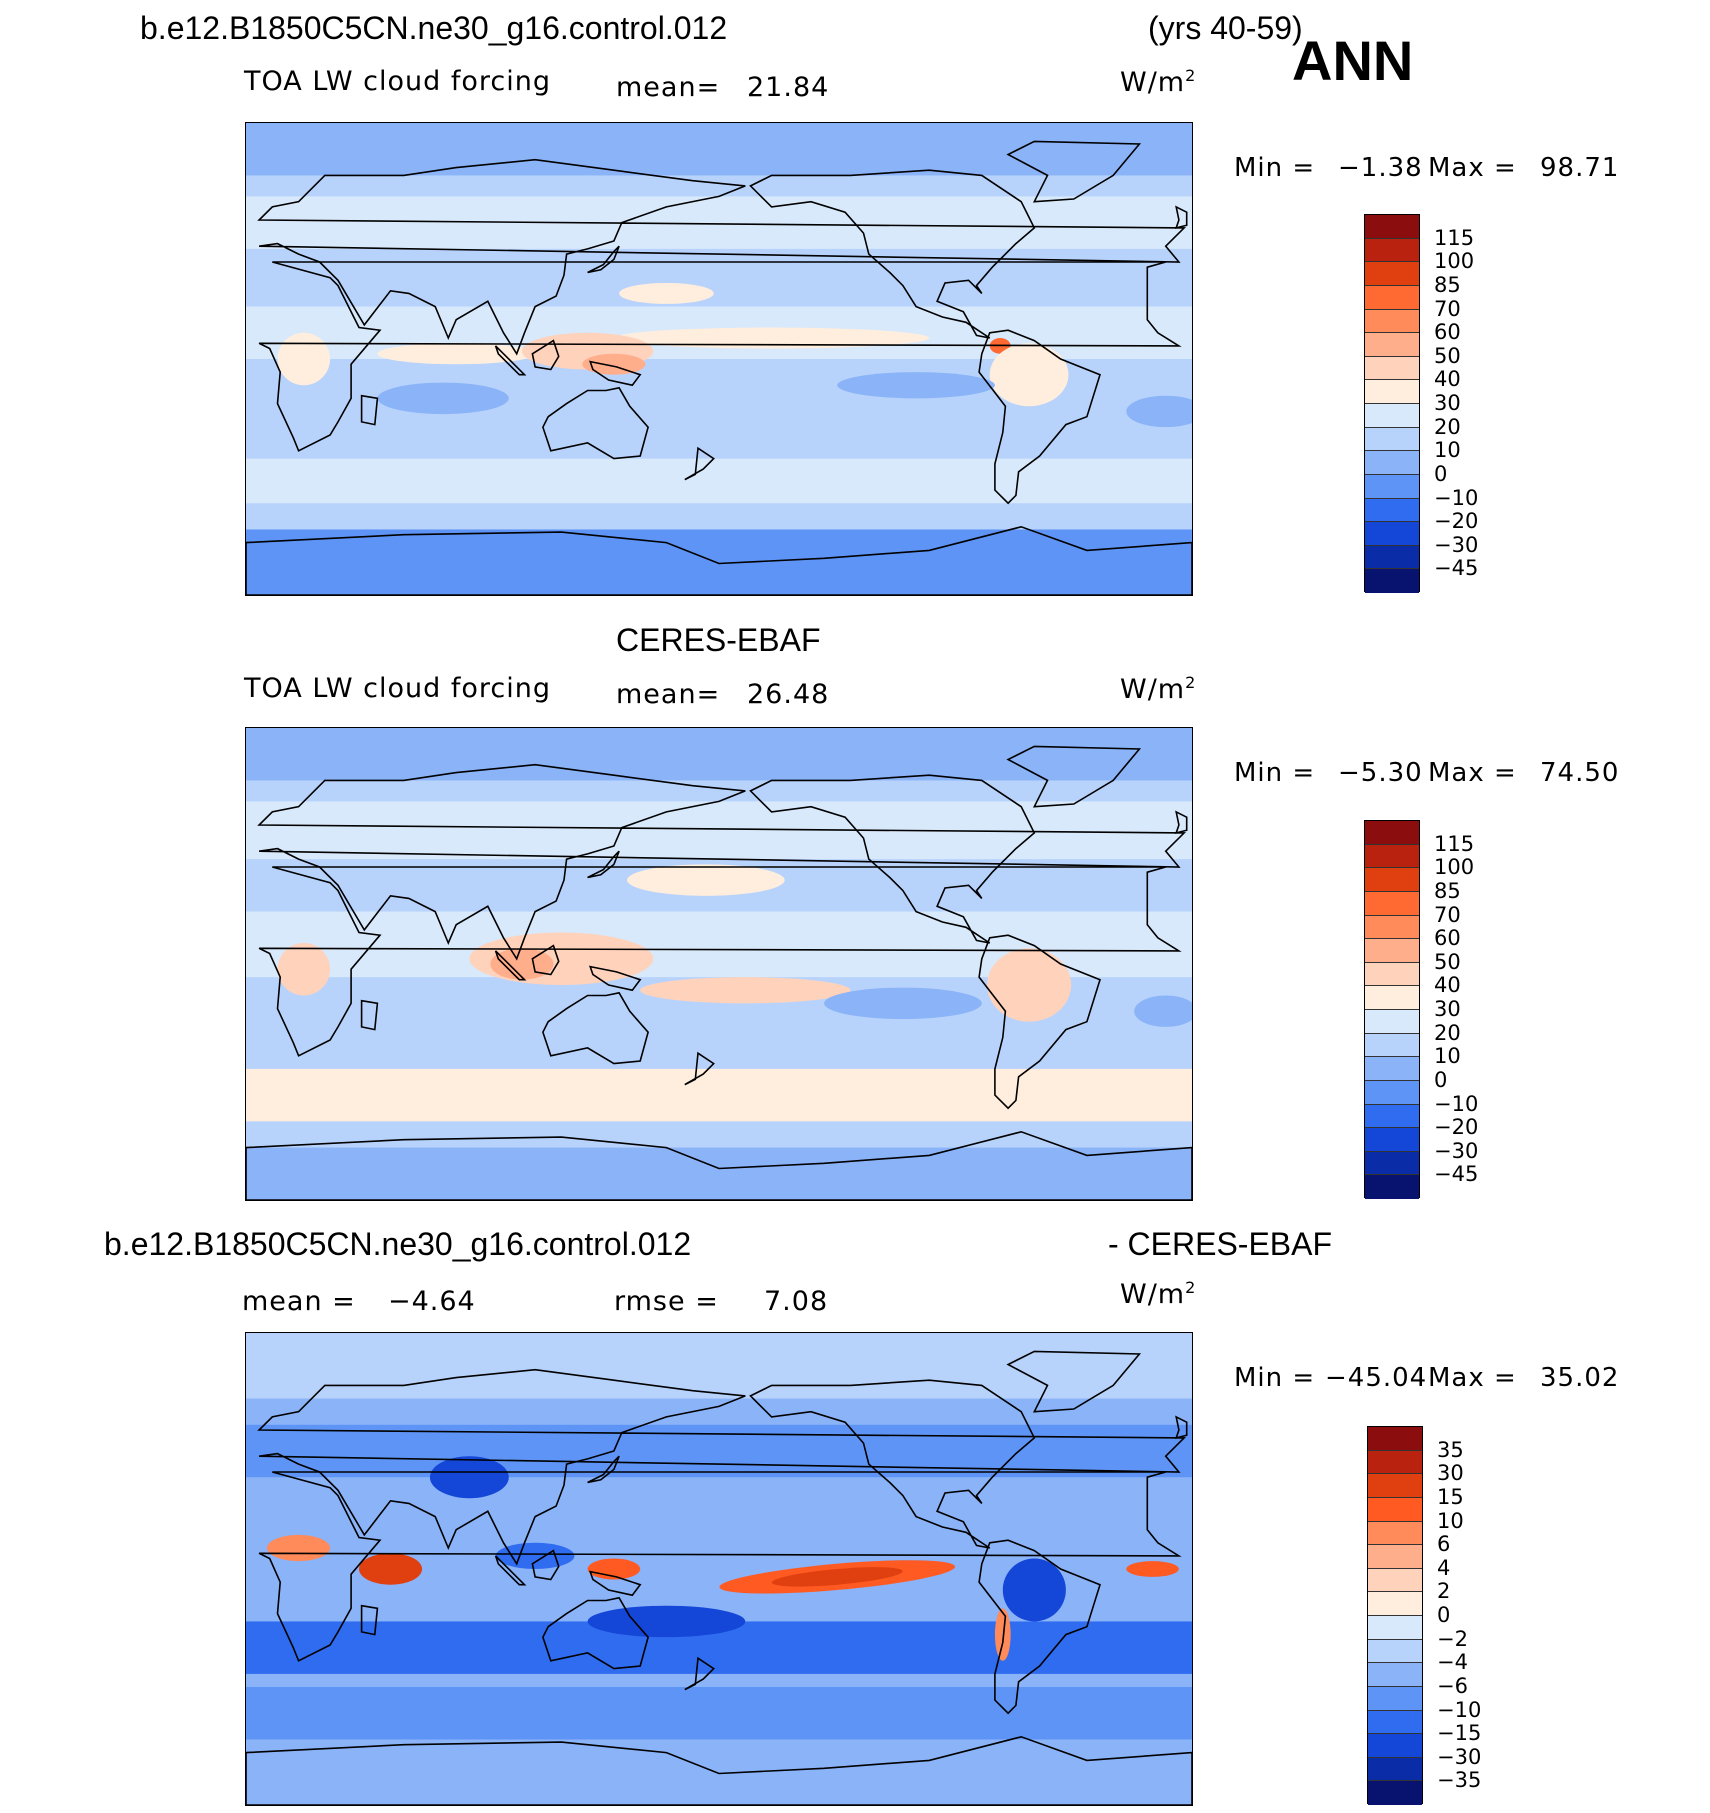 The image size is (1710, 1813). Describe the element at coordinates (1181, 217) in the screenshot. I see `uk-coast` at that location.